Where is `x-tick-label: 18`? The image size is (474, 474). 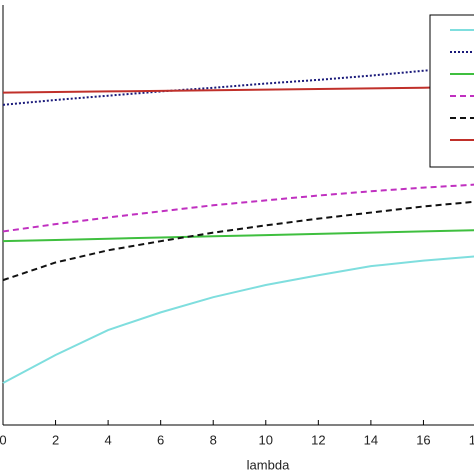 x-tick-label: 18 is located at coordinates (471, 439).